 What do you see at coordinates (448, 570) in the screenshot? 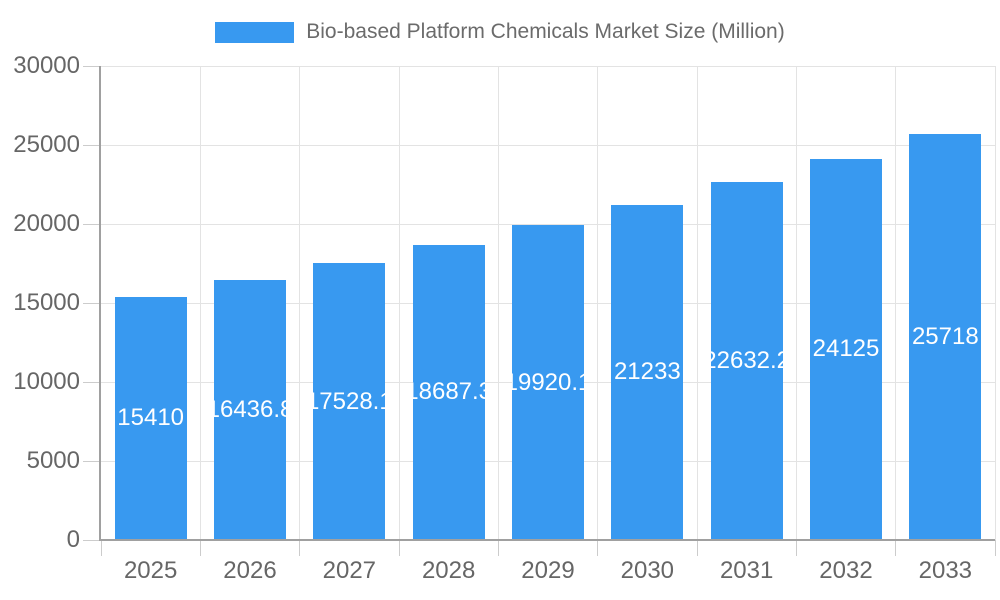
I see `x-tick-label: 2028` at bounding box center [448, 570].